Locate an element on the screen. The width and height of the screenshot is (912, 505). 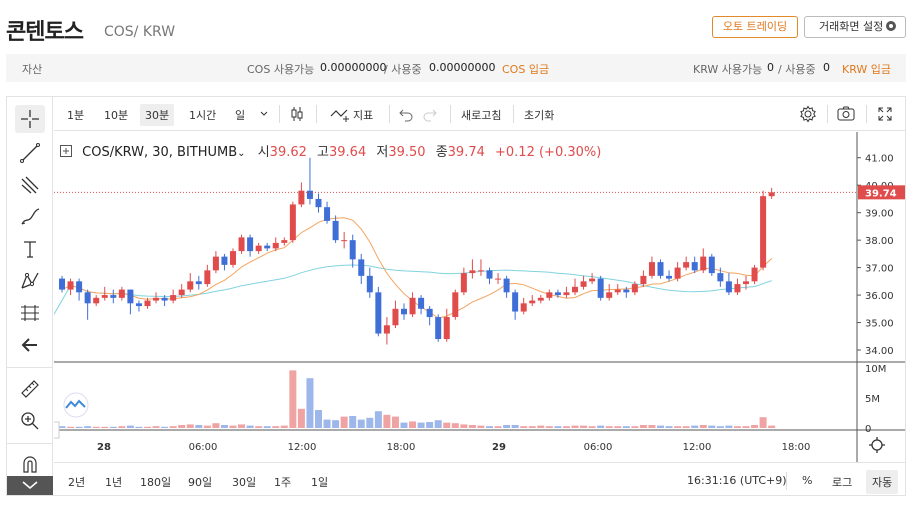
ruler-tool is located at coordinates (30, 389).